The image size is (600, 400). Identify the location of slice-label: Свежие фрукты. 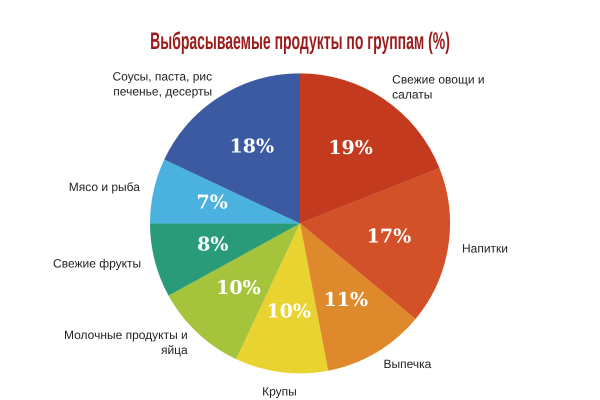
(97, 263).